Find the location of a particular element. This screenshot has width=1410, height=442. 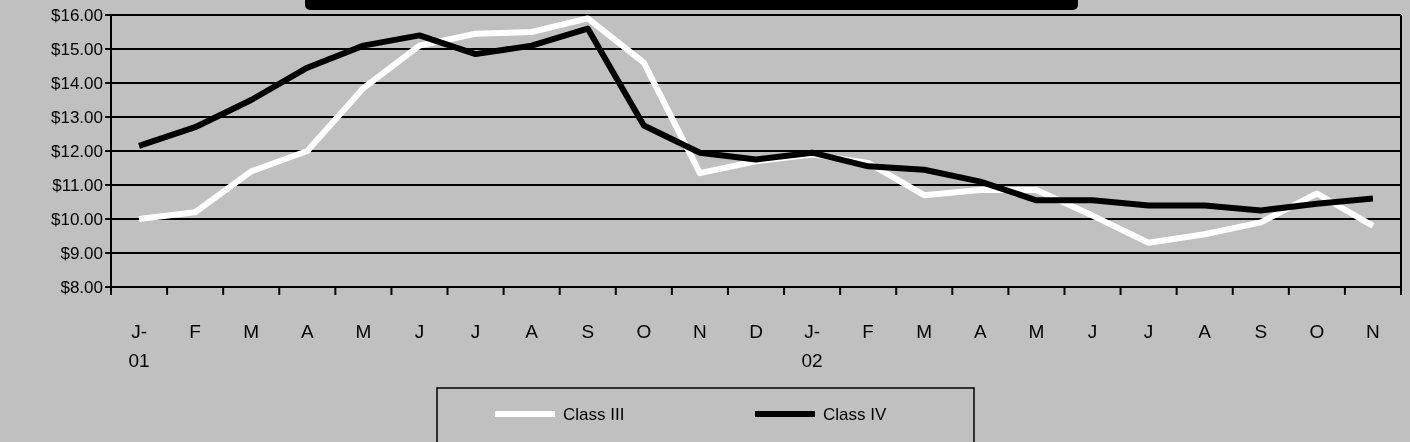

legend-label: Class III is located at coordinates (594, 414).